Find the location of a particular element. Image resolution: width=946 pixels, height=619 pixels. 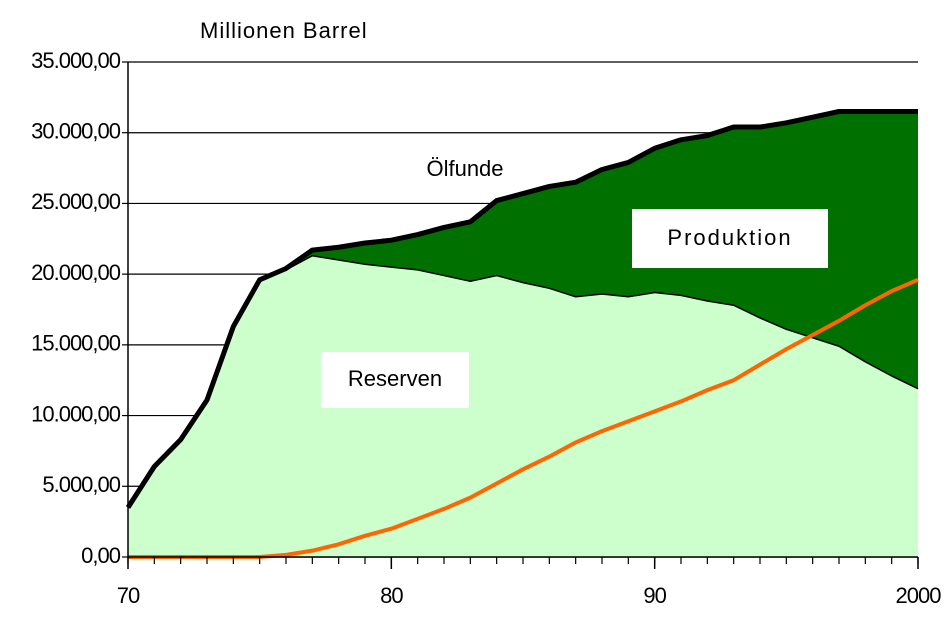

series-label: Produktion is located at coordinates (729, 237).